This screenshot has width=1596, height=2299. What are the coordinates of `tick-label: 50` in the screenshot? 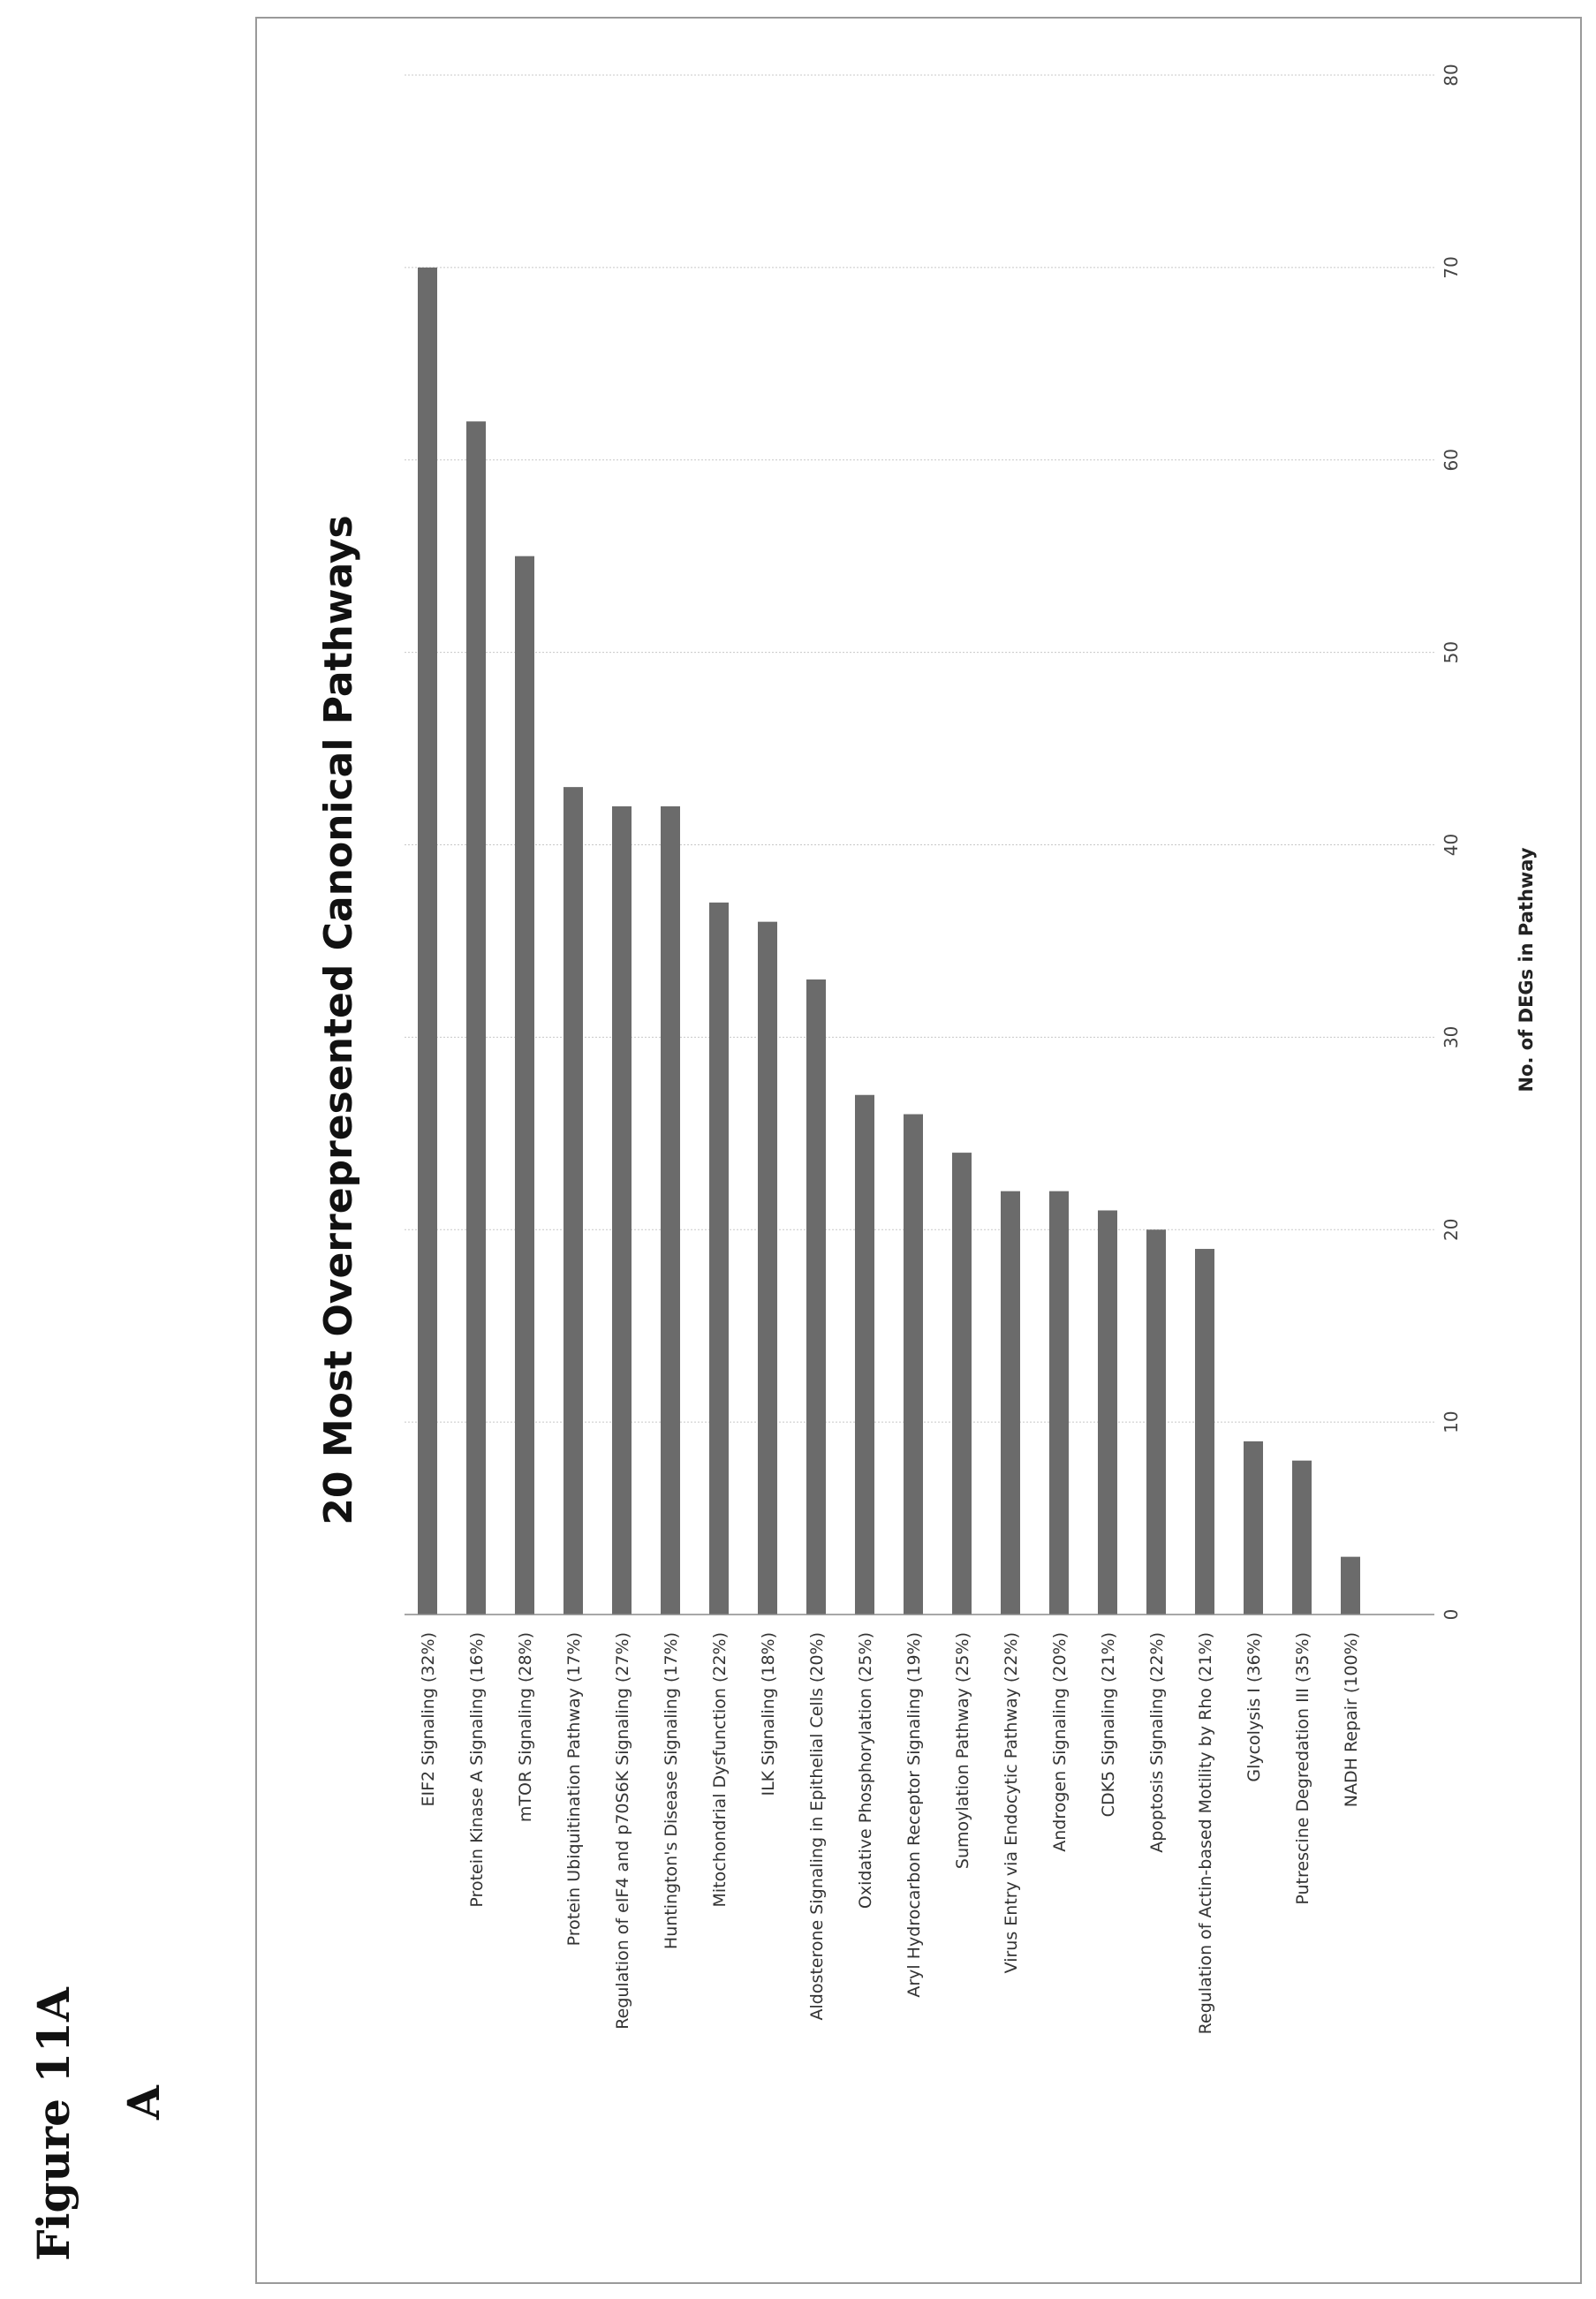 It's located at (1451, 652).